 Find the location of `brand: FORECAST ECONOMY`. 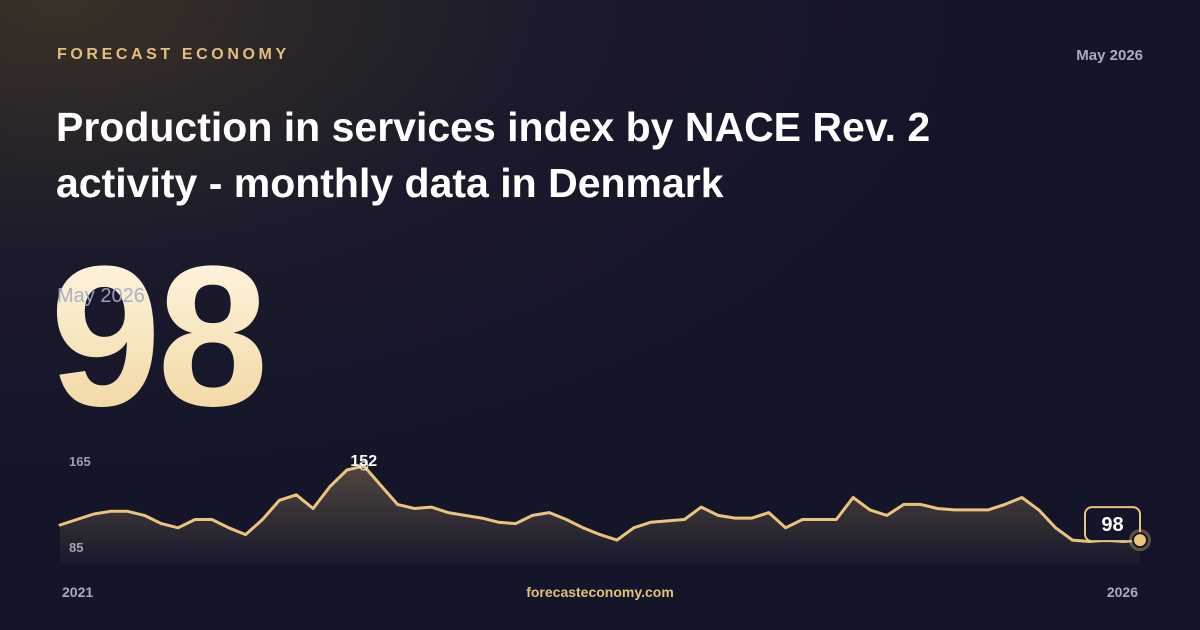

brand: FORECAST ECONOMY is located at coordinates (173, 54).